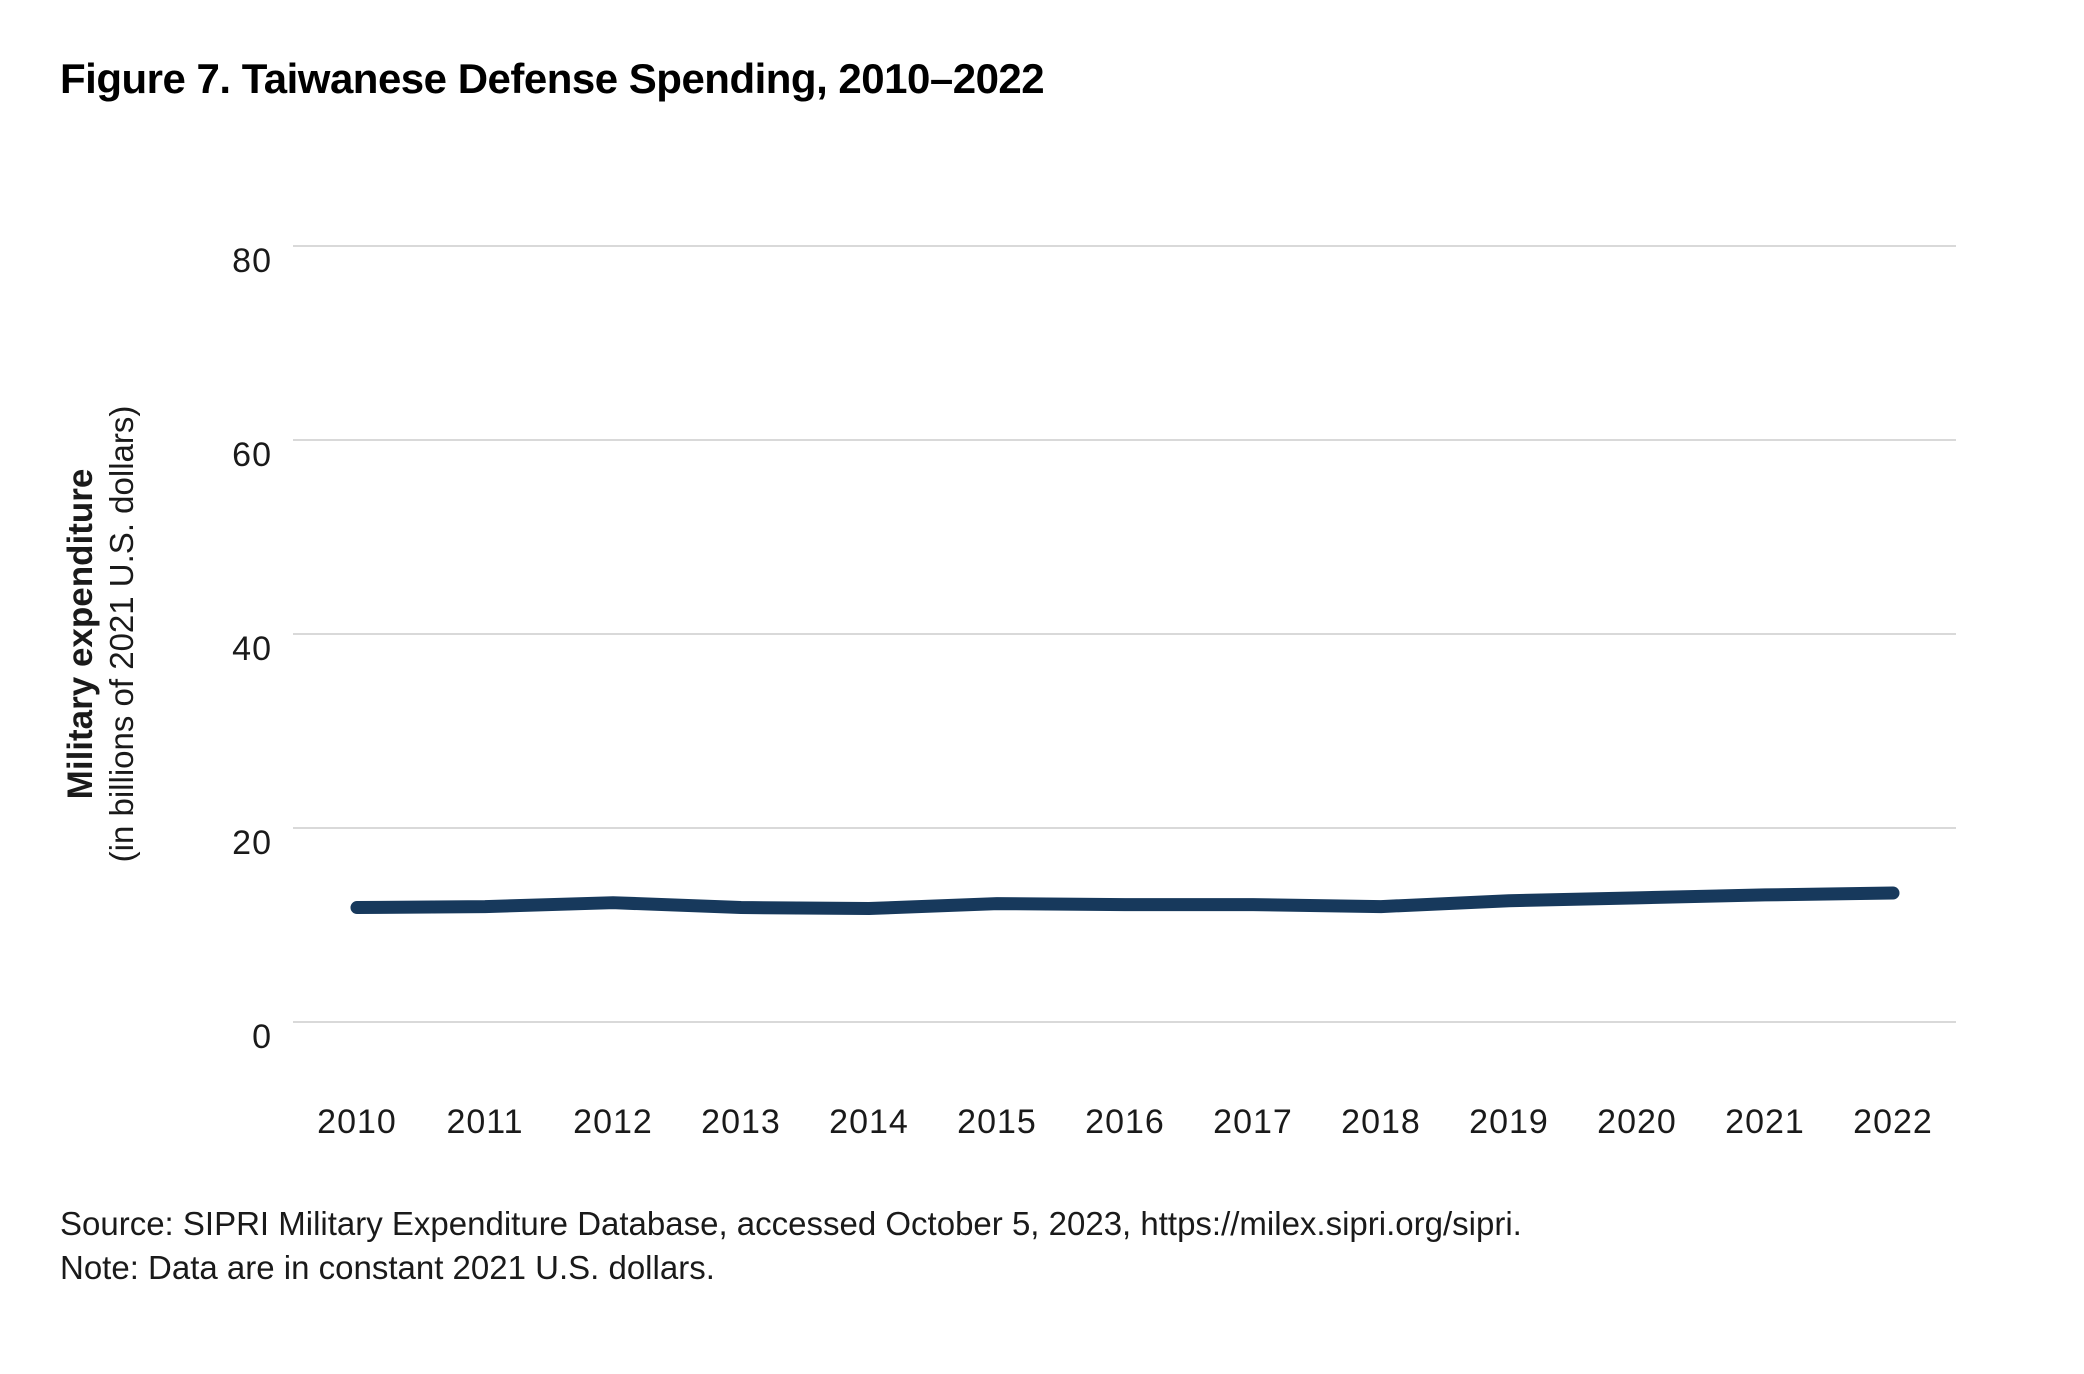 This screenshot has height=1374, width=2084. I want to click on spending-line-series, so click(1125, 901).